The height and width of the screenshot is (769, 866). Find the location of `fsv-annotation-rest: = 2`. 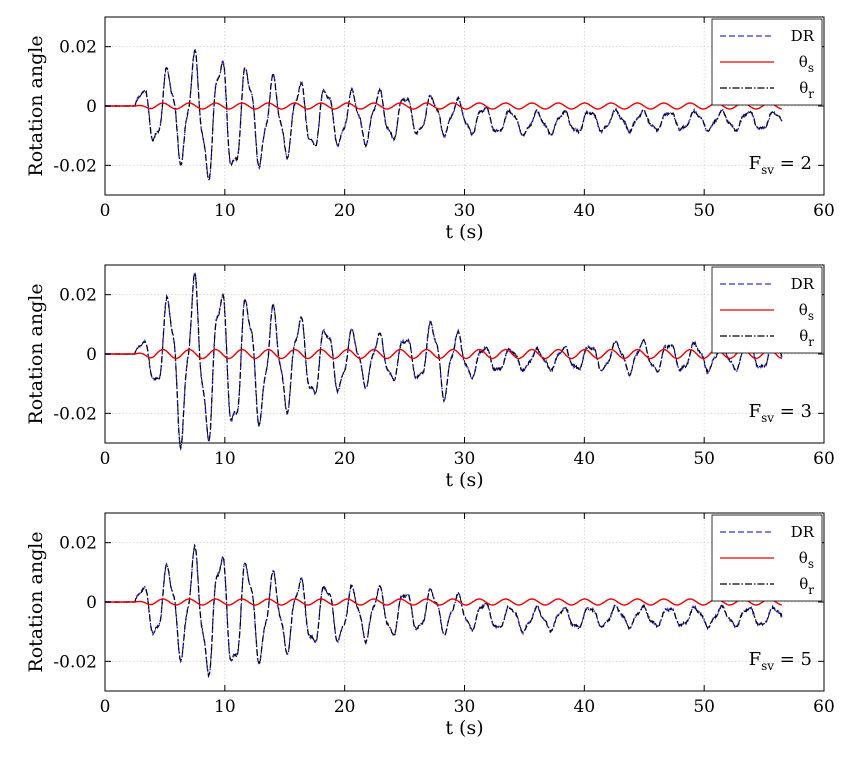

fsv-annotation-rest: = 2 is located at coordinates (793, 163).